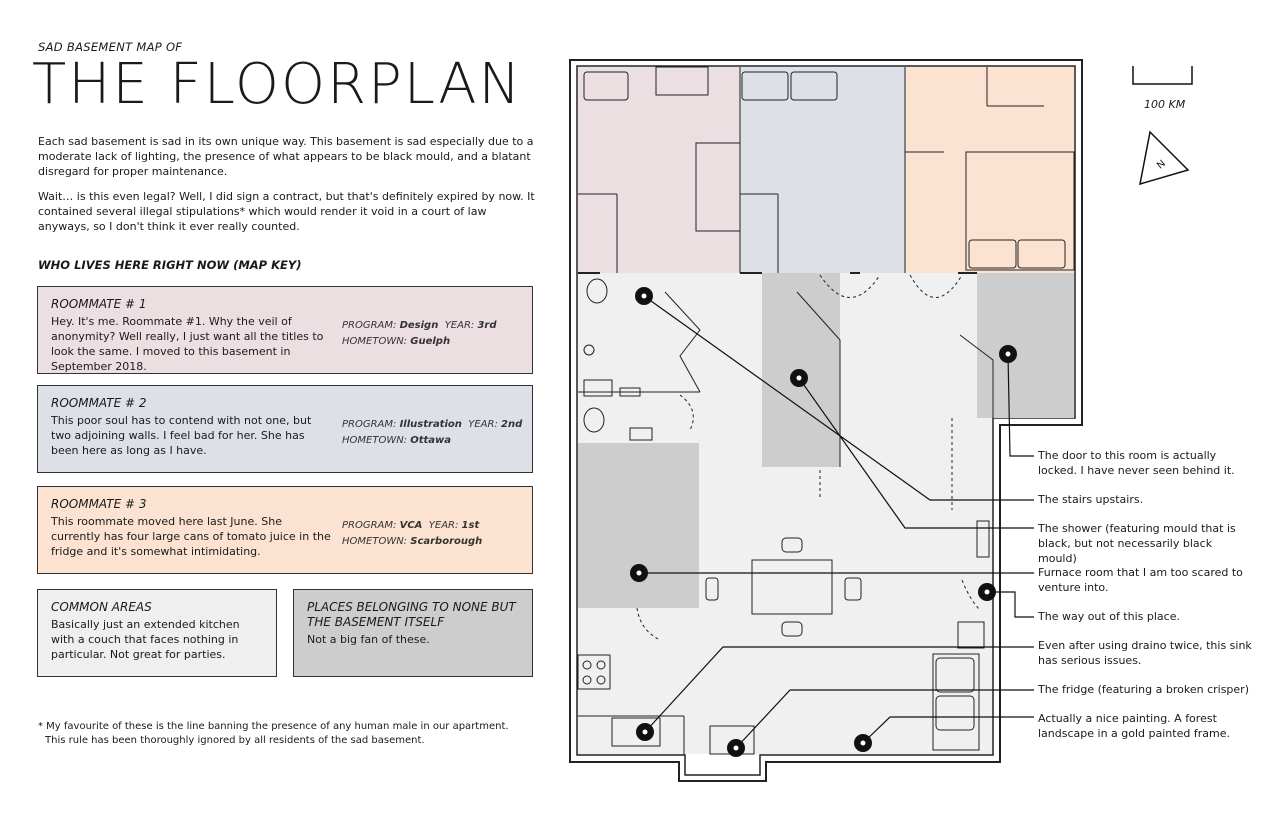  I want to click on leader-shower, so click(916, 453).